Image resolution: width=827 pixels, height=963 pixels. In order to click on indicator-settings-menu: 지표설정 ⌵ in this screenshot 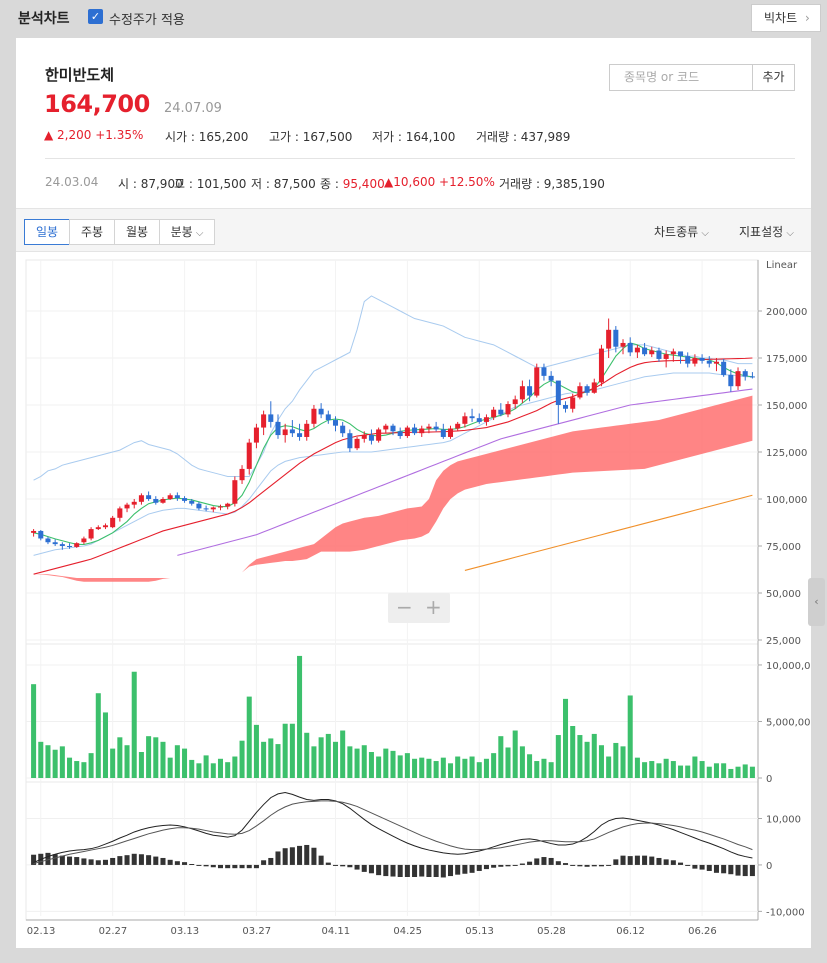, I will do `click(766, 231)`.